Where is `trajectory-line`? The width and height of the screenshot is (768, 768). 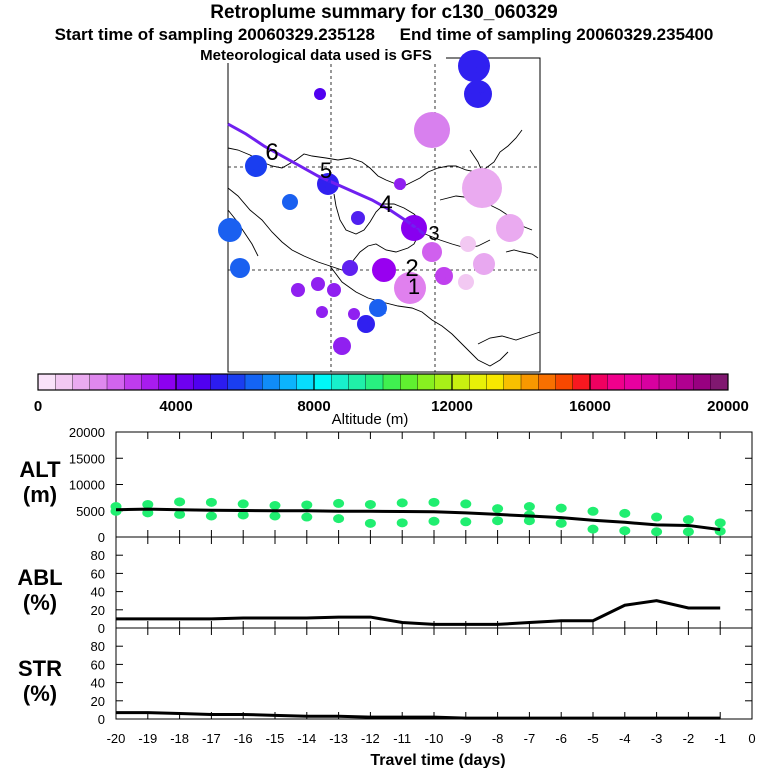
trajectory-line is located at coordinates (326, 179).